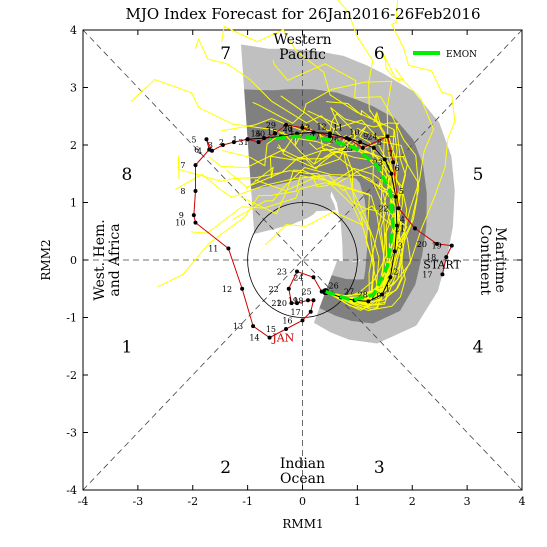 The width and height of the screenshot is (547, 547). What do you see at coordinates (221, 142) in the screenshot?
I see `observed-day-label: 2` at bounding box center [221, 142].